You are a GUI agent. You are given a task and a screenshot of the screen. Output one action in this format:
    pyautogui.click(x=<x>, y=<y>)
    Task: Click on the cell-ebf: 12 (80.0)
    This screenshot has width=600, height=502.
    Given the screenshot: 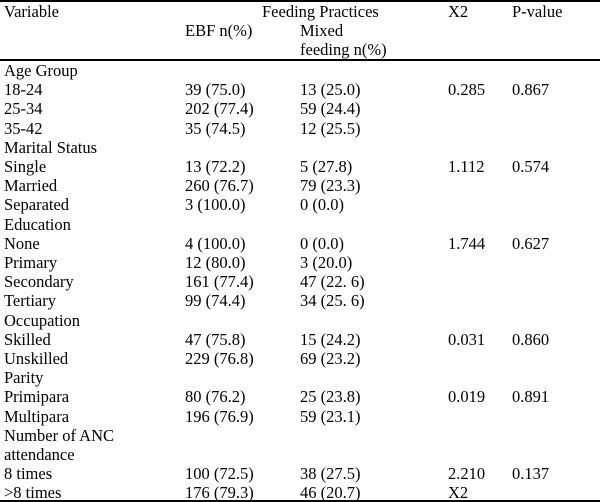 What is the action you would take?
    pyautogui.click(x=215, y=262)
    